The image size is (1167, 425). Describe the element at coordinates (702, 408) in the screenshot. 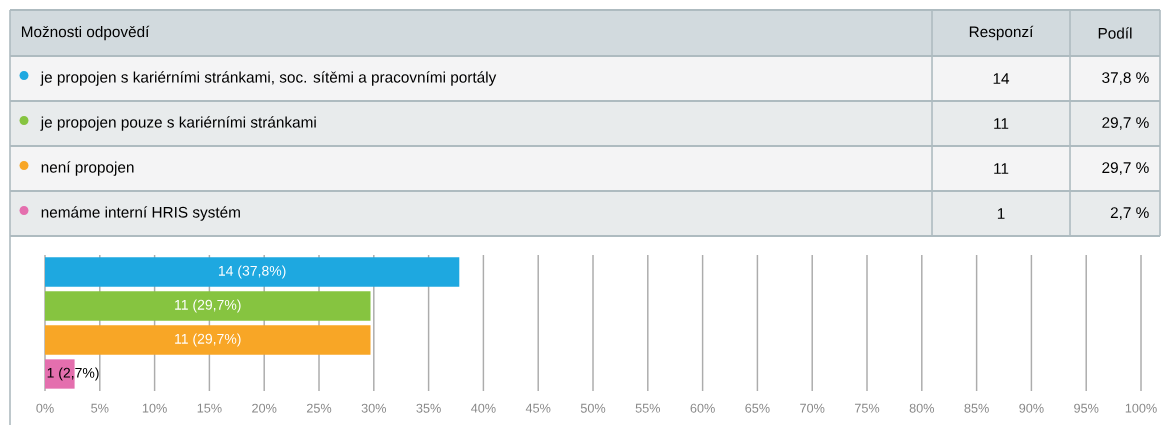

I see `x-tick-label: 60%` at that location.